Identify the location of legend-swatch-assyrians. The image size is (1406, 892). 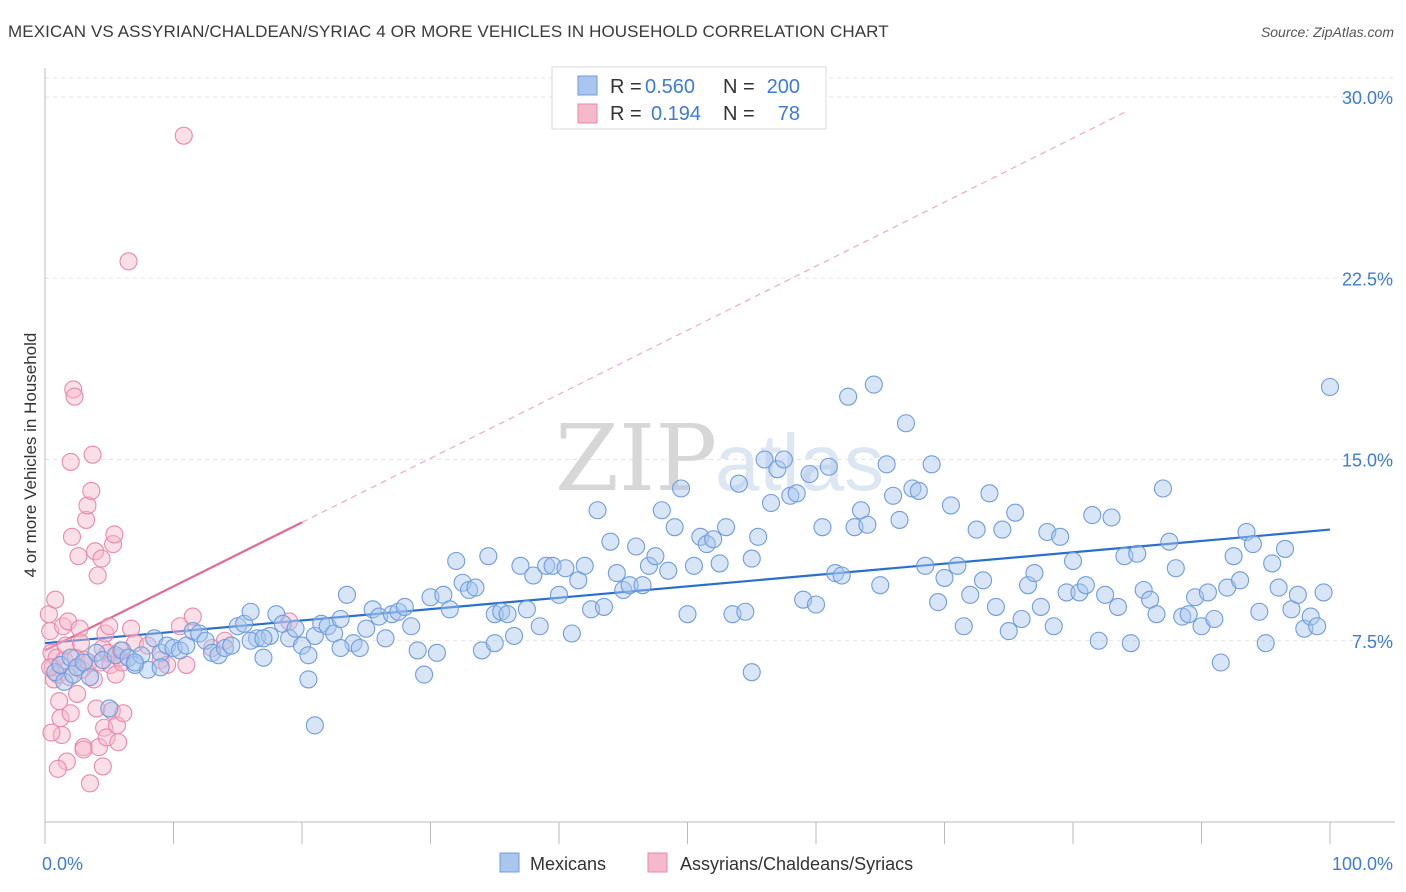
(587, 113).